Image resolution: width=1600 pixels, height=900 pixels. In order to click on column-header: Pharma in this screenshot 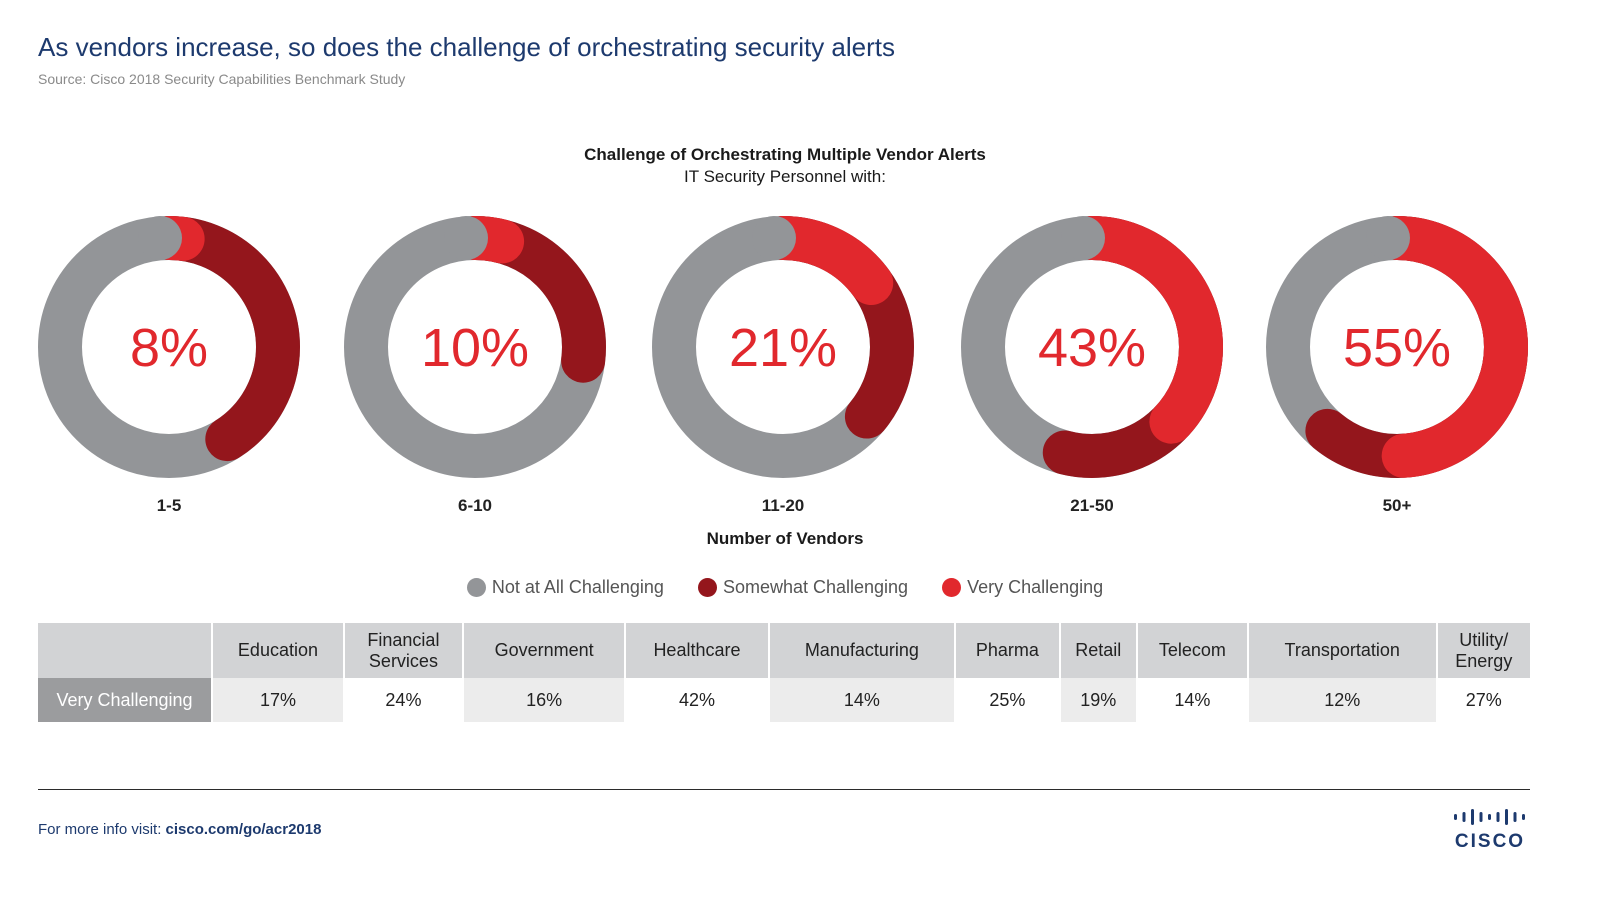, I will do `click(1007, 650)`.